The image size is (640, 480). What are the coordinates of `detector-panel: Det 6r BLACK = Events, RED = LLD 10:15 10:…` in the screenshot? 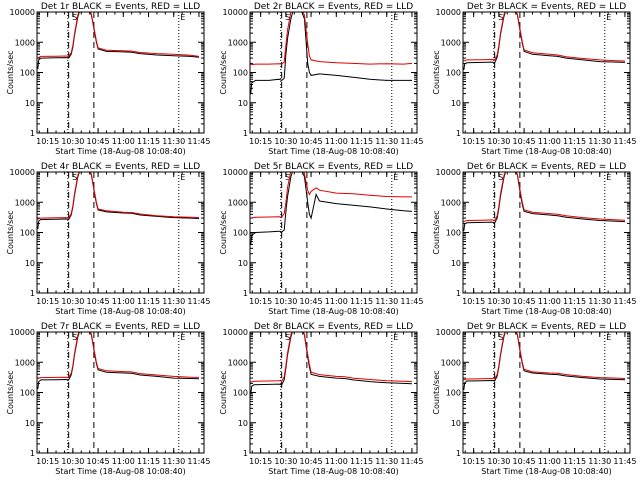 It's located at (534, 239).